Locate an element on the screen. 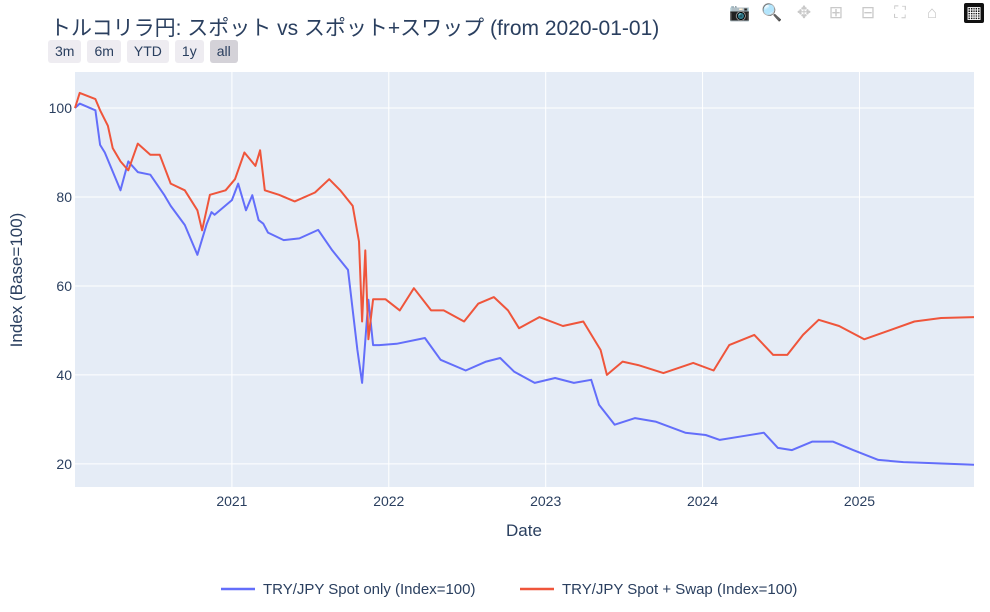 This screenshot has width=990, height=612. legend-label-spot-swap: TRY/JPY Spot + Swap (Index=100) is located at coordinates (679, 589).